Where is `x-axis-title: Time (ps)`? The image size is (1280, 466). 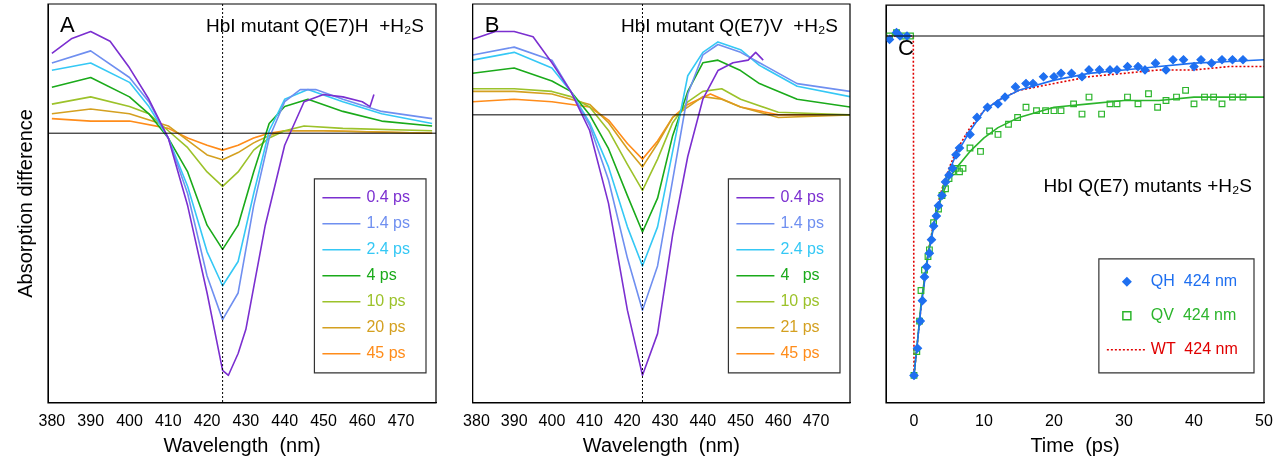
x-axis-title: Time (ps) is located at coordinates (1075, 444).